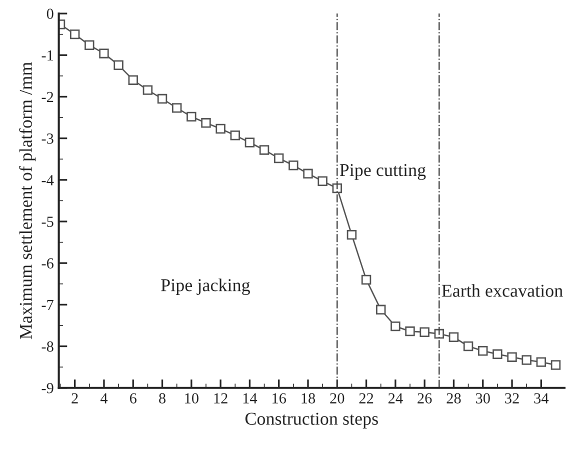 The width and height of the screenshot is (588, 451). I want to click on ref-line-label: Earth excavation, so click(502, 290).